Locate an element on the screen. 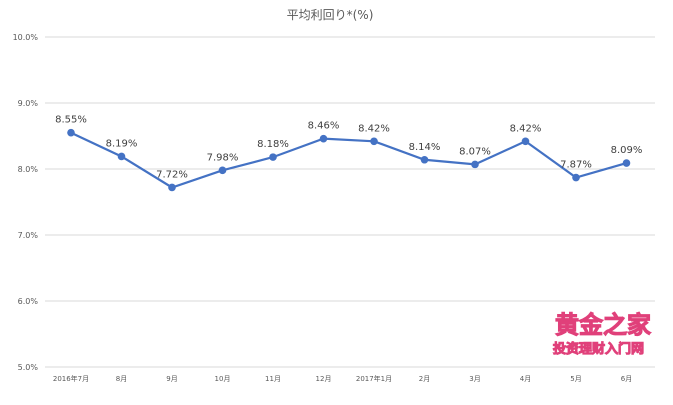  watermark-subtitle: 投资理财入门网 is located at coordinates (598, 350).